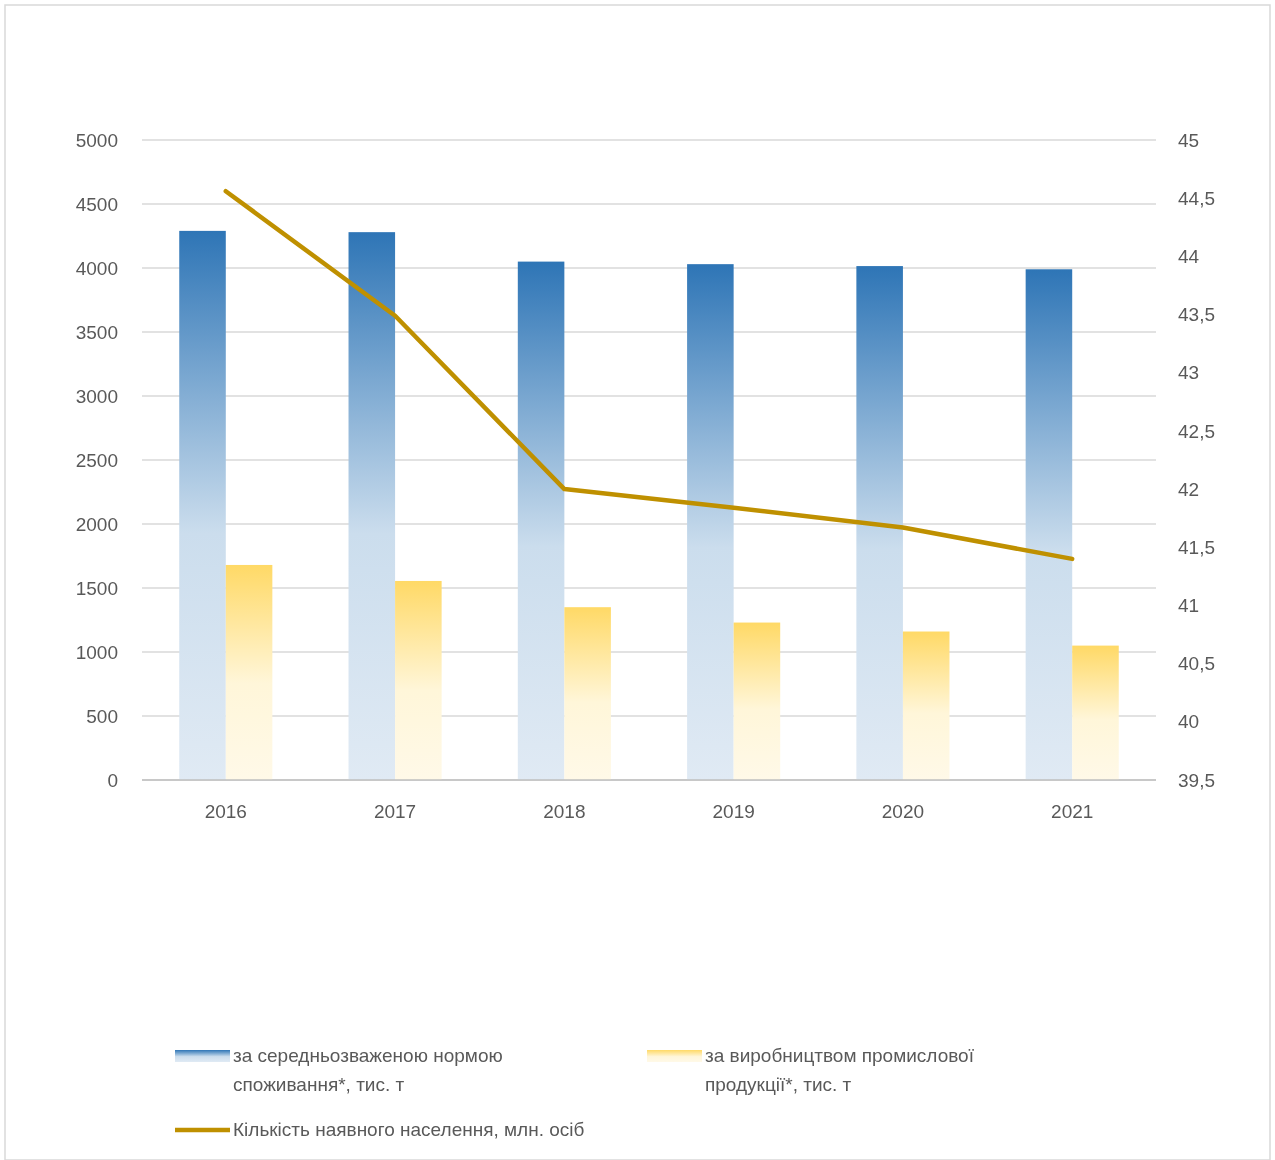  I want to click on y-tick-label: 2500, so click(96, 460).